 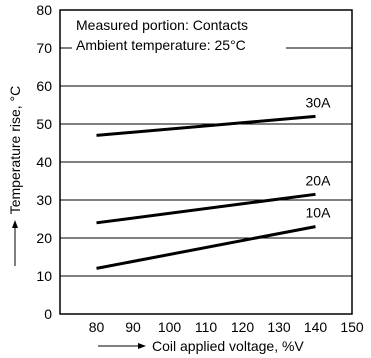 I want to click on x-tick-label-140: 140, so click(x=316, y=327).